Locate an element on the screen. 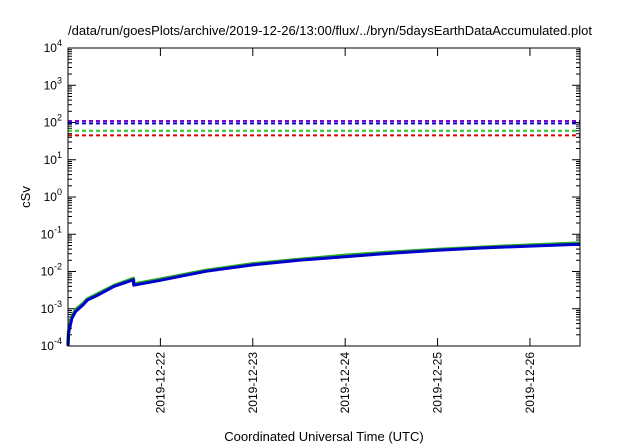  x-tick-label: 2019-12-24 is located at coordinates (345, 383).